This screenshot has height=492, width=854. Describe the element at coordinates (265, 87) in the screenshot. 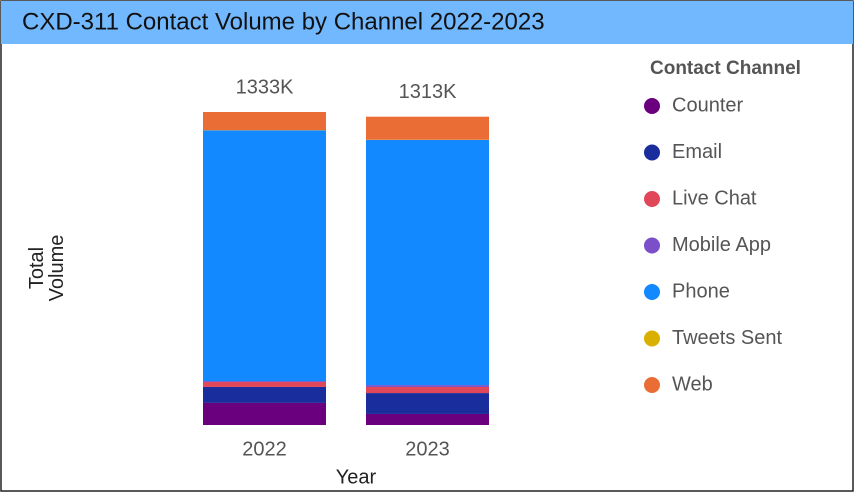

I see `total-label: 1333K` at that location.